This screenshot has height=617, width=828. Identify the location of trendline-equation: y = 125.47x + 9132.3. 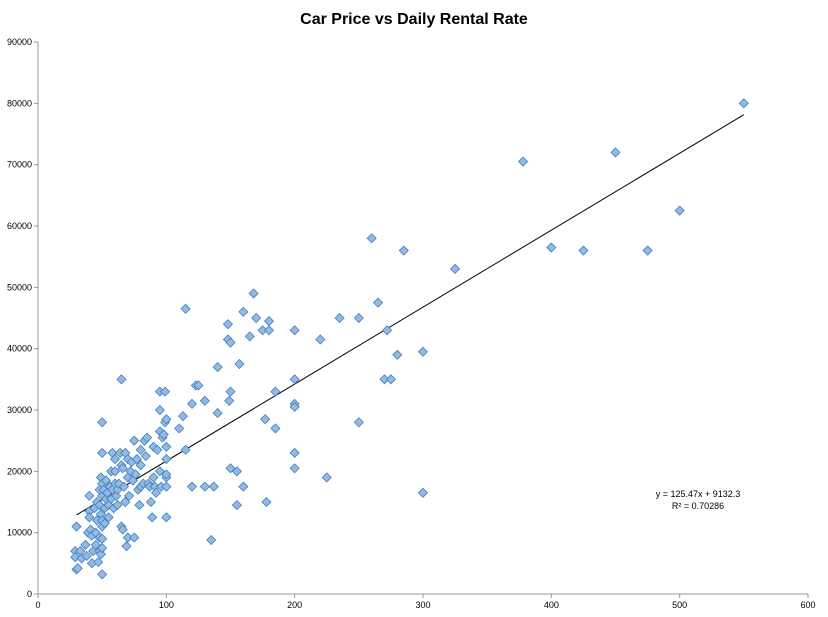
(698, 494).